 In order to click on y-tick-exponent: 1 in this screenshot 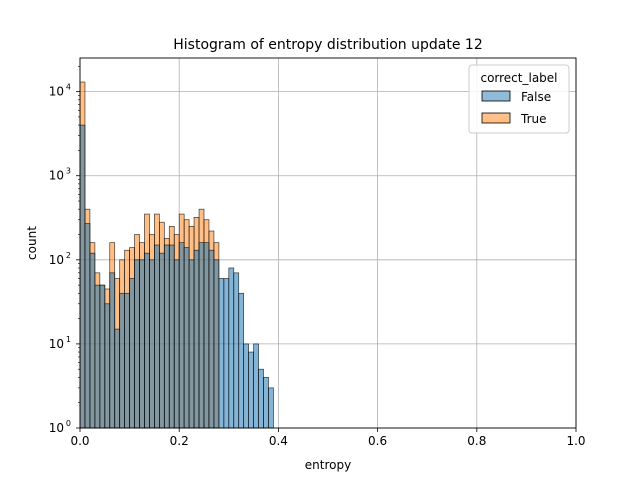, I will do `click(68, 339)`.